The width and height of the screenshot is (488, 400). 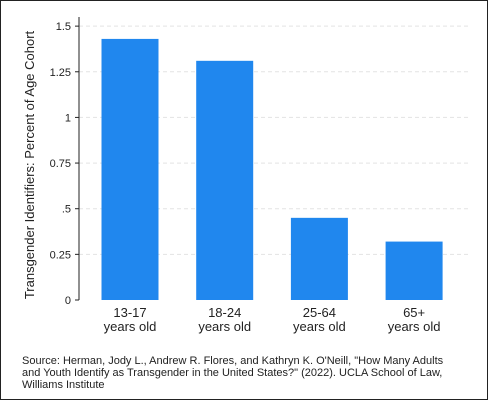 What do you see at coordinates (130, 319) in the screenshot?
I see `x-category-label: 13-17 years old` at bounding box center [130, 319].